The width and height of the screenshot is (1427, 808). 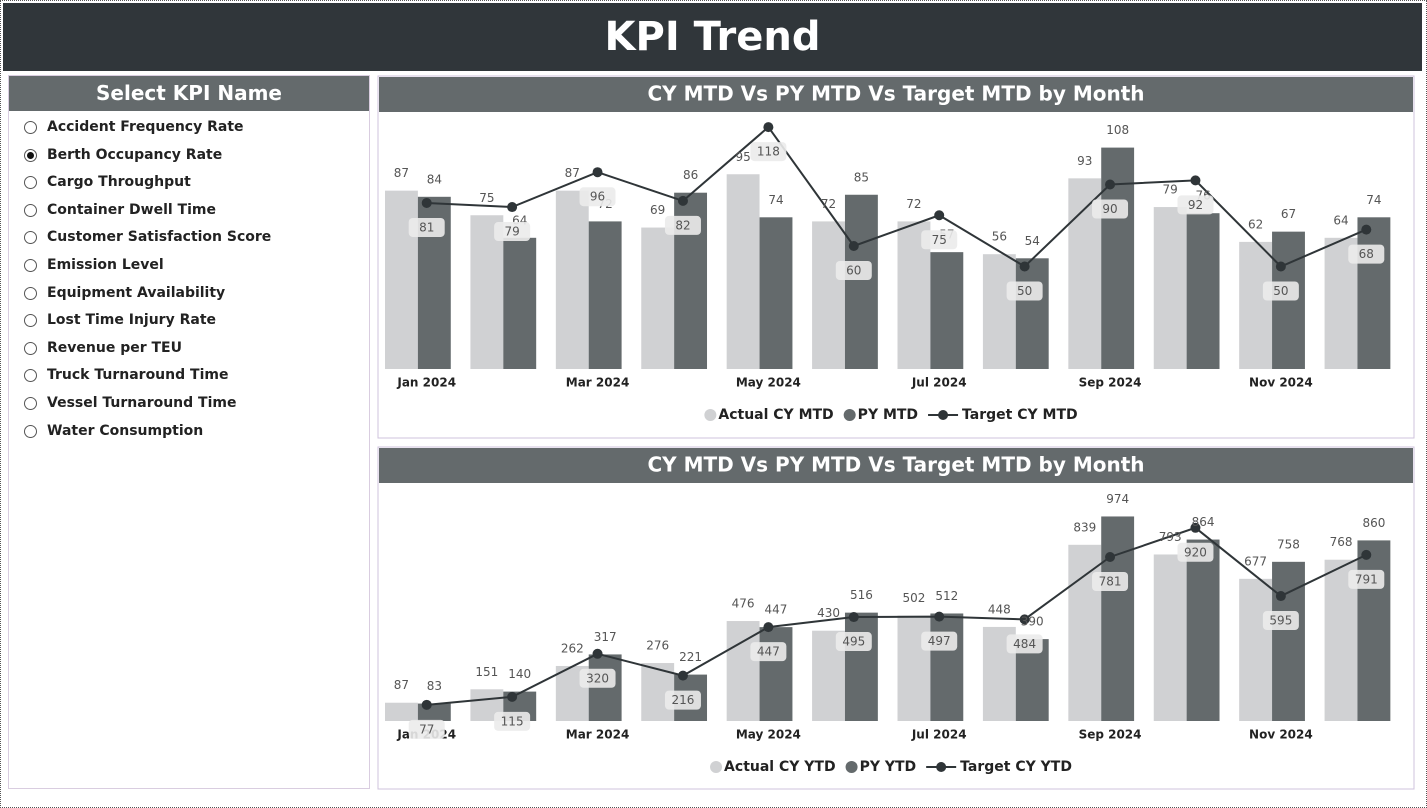 What do you see at coordinates (742, 157) in the screenshot?
I see `data-label: 95` at bounding box center [742, 157].